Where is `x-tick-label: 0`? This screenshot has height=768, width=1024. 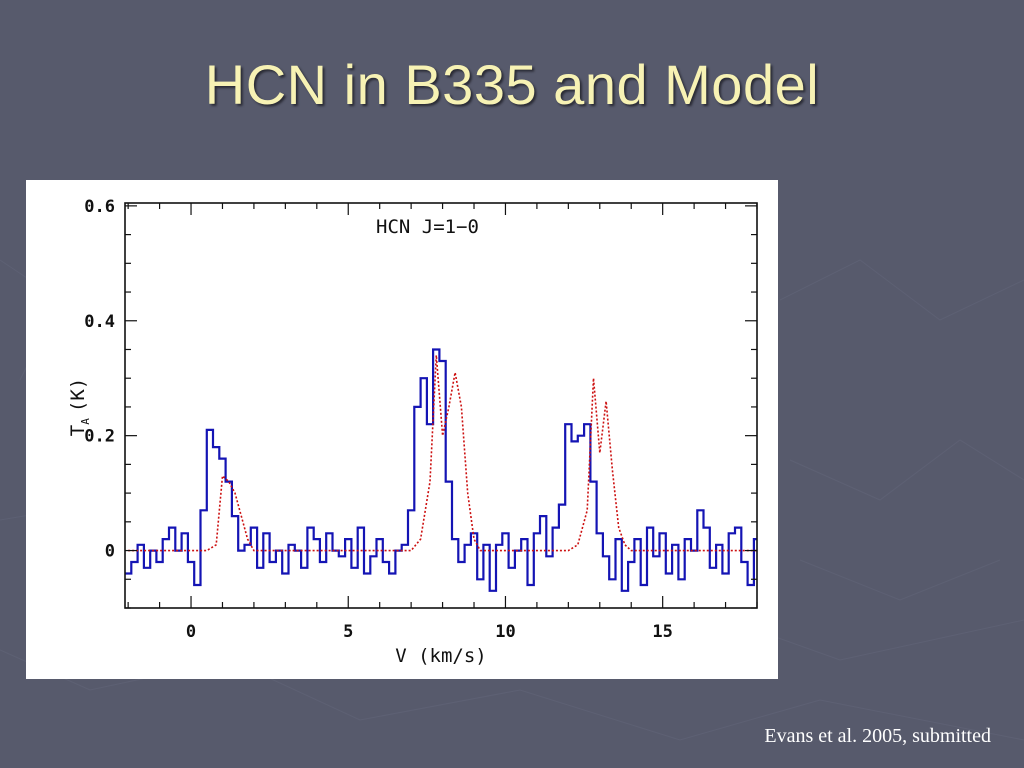
x-tick-label: 0 is located at coordinates (191, 632).